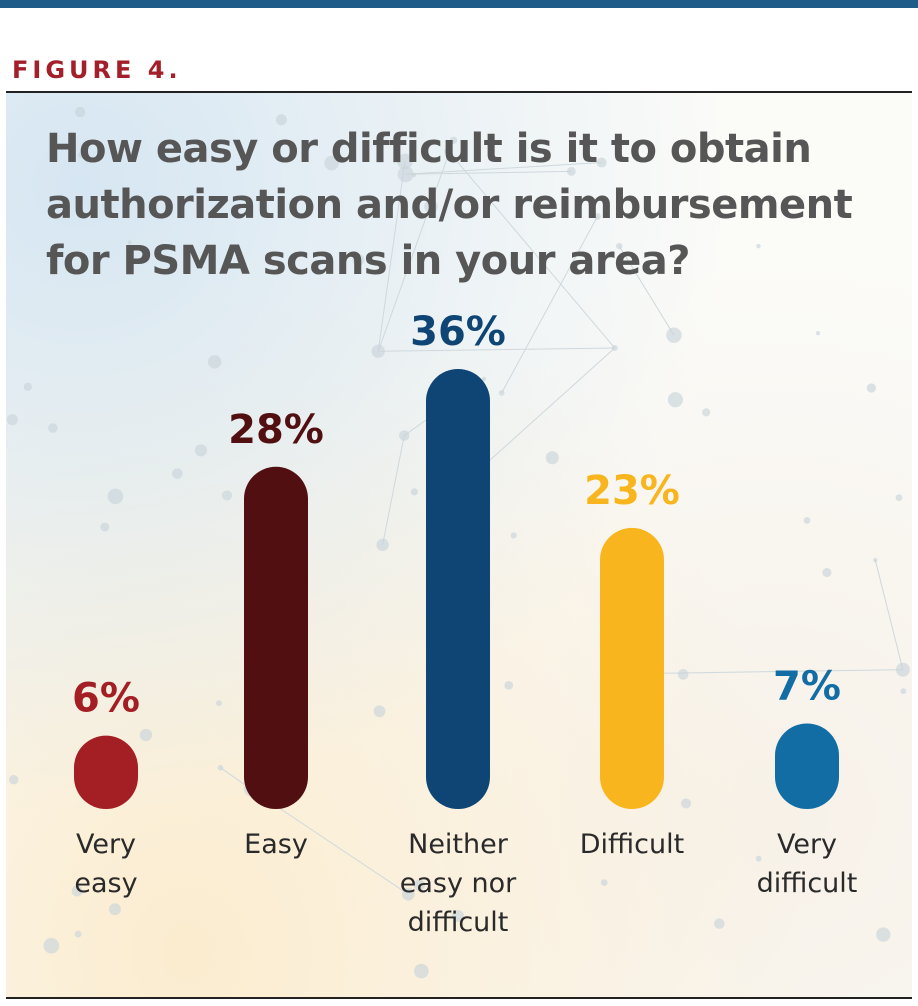 The width and height of the screenshot is (918, 1006). What do you see at coordinates (458, 844) in the screenshot?
I see `category-label: Neither` at bounding box center [458, 844].